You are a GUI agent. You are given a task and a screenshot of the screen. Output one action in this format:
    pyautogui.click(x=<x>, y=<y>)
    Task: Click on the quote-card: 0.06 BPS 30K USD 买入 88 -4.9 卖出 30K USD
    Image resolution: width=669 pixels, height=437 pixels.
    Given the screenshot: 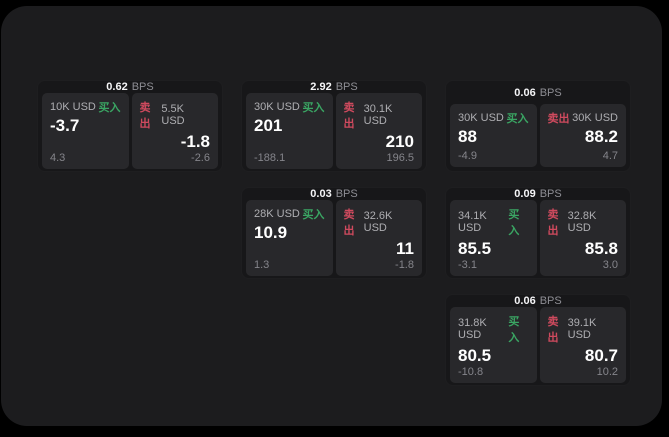 What is the action you would take?
    pyautogui.click(x=538, y=126)
    